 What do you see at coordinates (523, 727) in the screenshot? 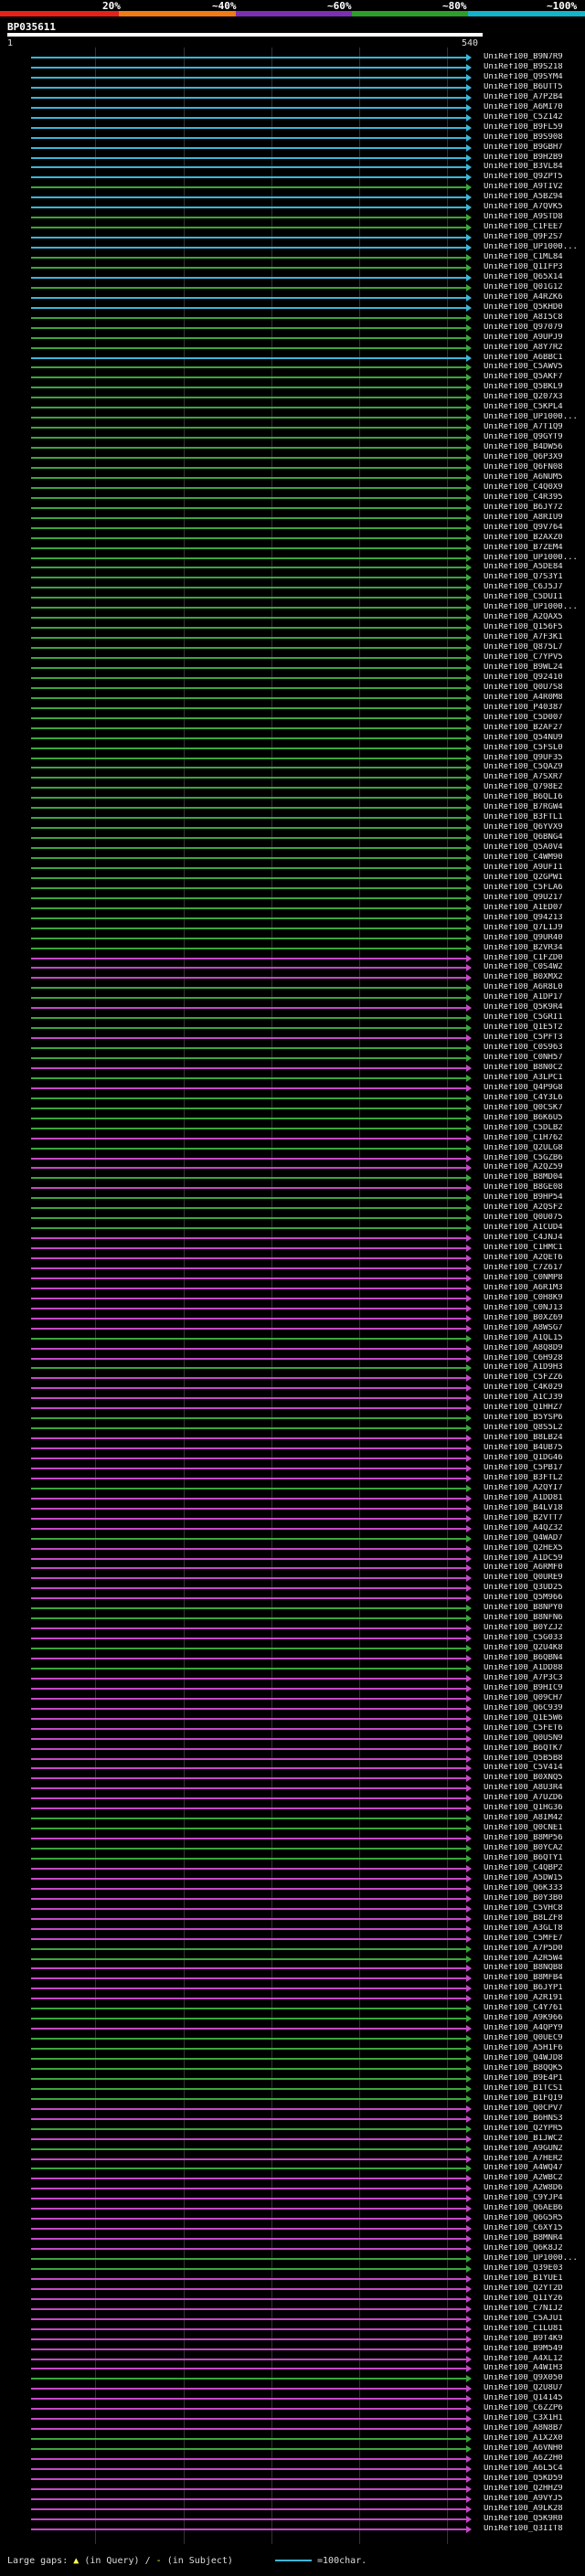
I see `hit-label: UniRef100_B2AF27` at bounding box center [523, 727].